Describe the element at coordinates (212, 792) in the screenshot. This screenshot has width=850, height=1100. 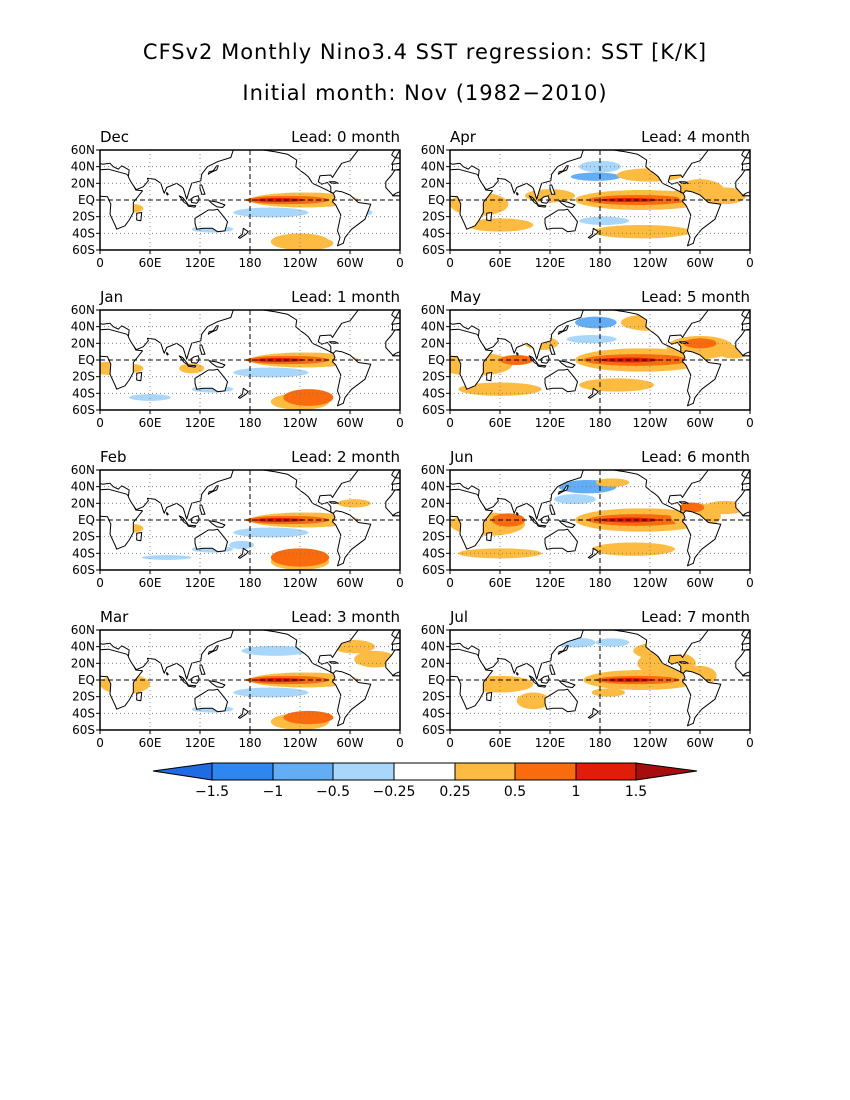
I see `colorbar-label: −1.5` at that location.